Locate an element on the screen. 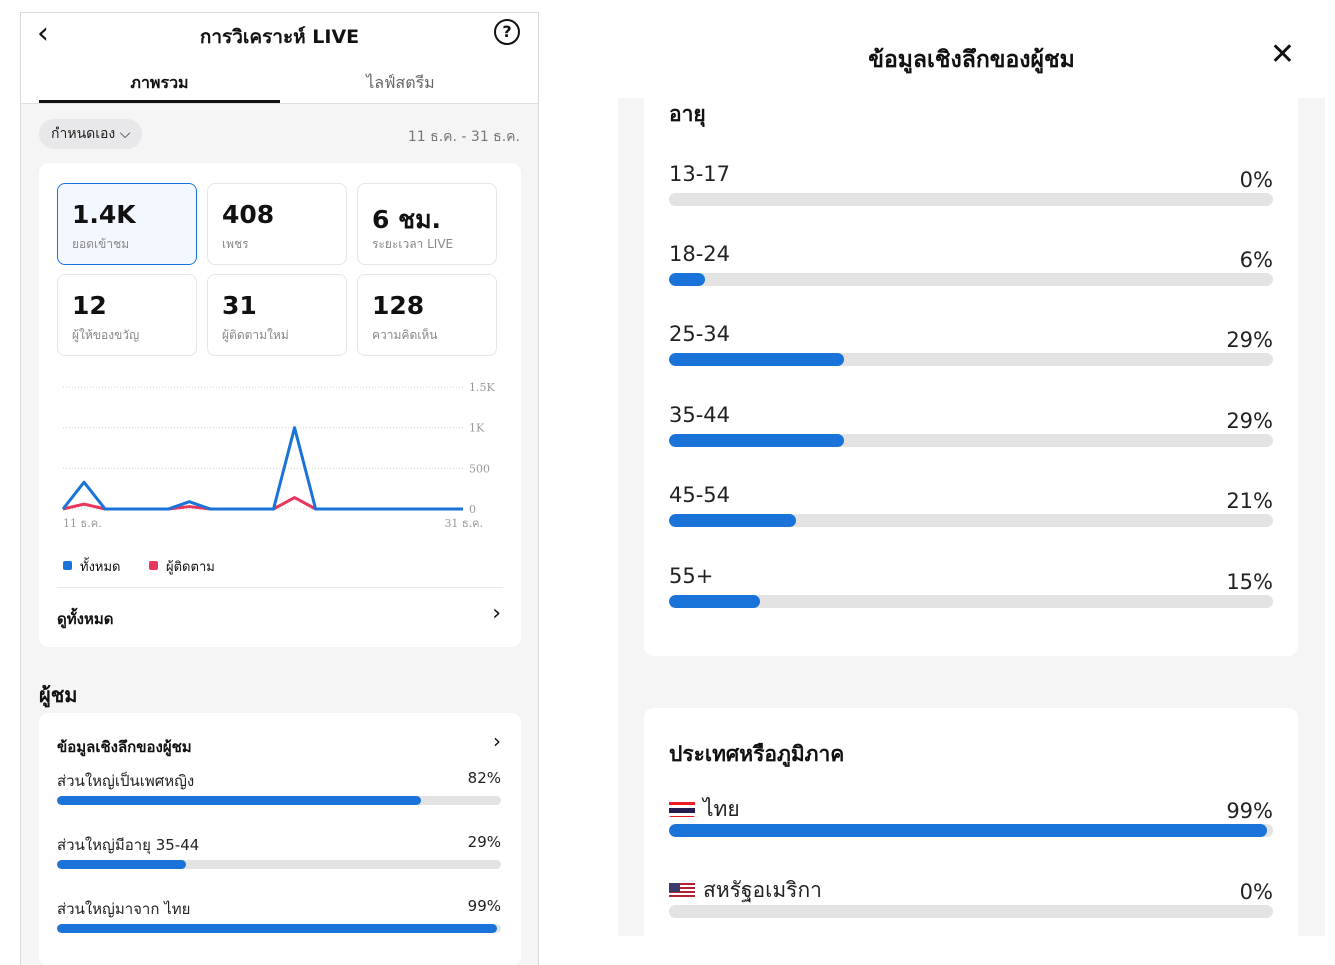 This screenshot has width=1335, height=965. stat-value: 12 is located at coordinates (89, 305).